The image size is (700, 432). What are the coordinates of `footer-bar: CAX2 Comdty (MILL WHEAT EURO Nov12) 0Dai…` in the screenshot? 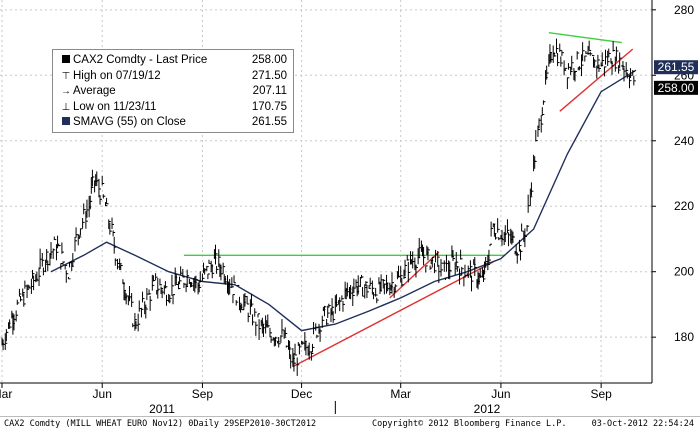 It's located at (350, 424).